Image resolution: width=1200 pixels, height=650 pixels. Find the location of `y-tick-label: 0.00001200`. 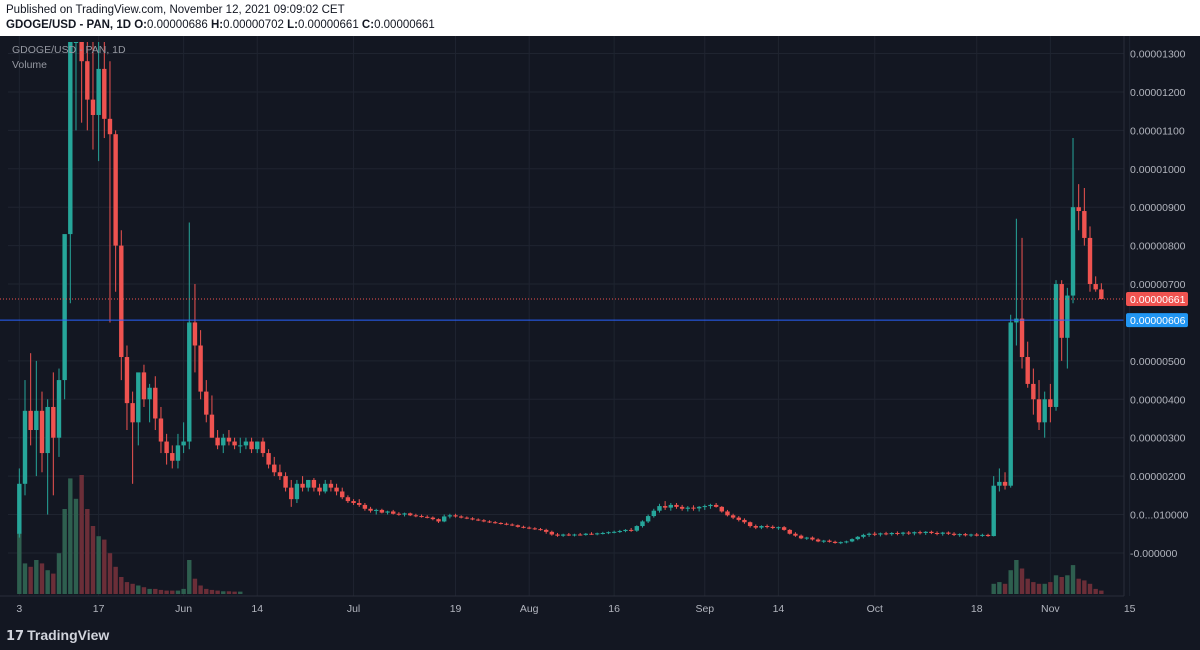

y-tick-label: 0.00001200 is located at coordinates (1158, 93).